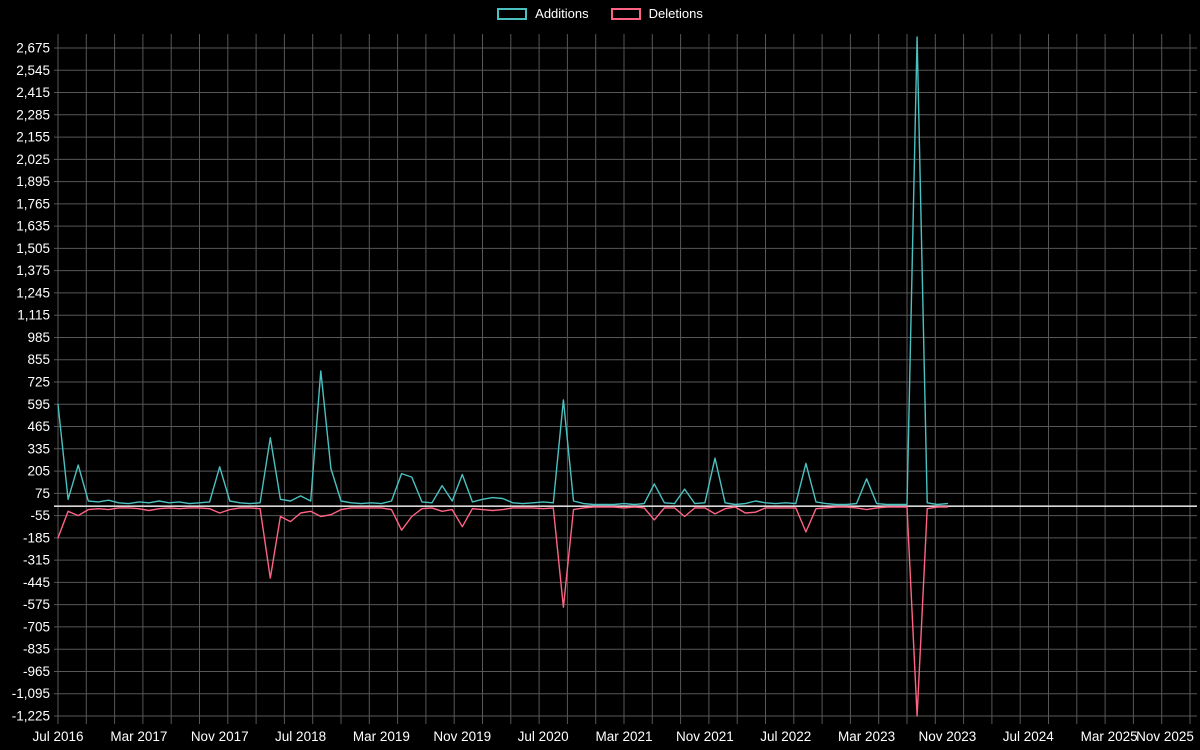 The image size is (1200, 750). Describe the element at coordinates (38, 337) in the screenshot. I see `svg-text: 985` at that location.